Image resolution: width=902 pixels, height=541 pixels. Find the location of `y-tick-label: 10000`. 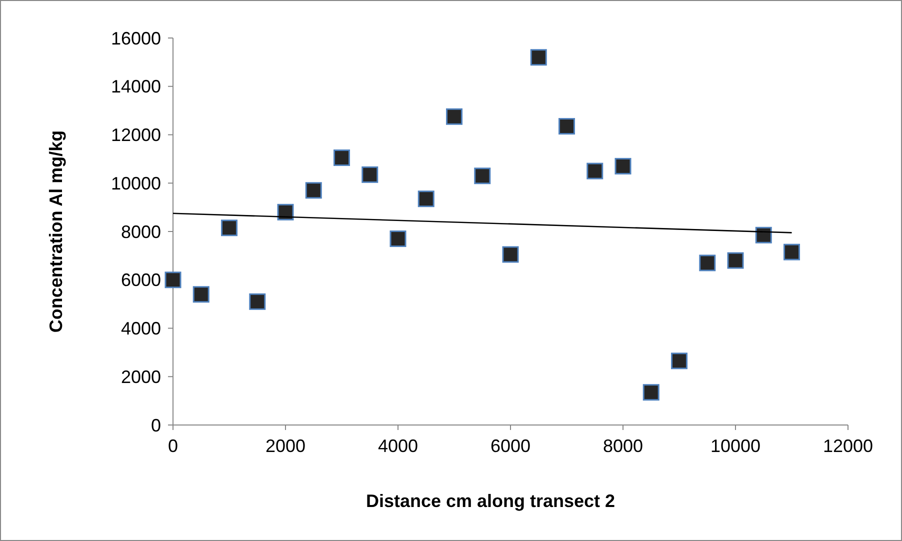

y-tick-label: 10000 is located at coordinates (135, 183).